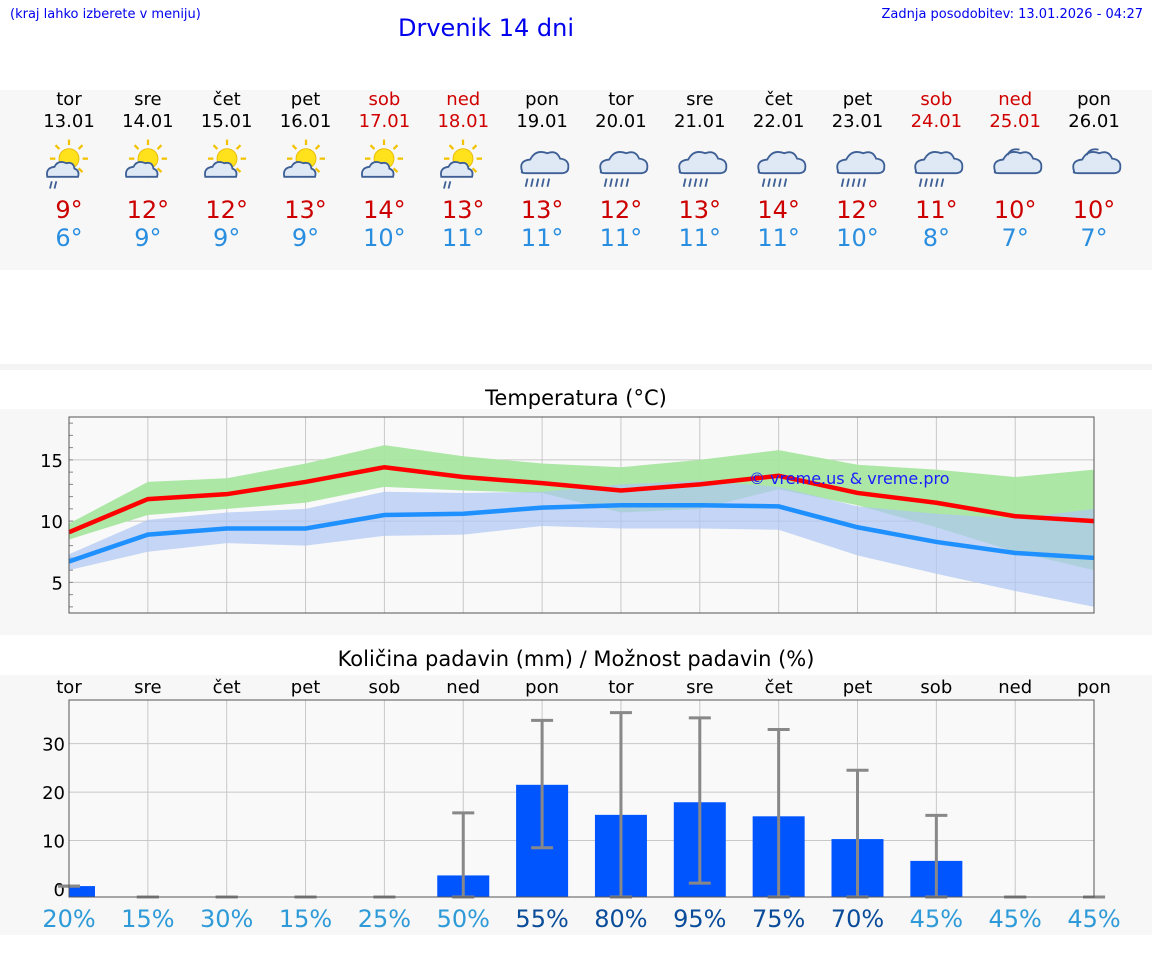 This screenshot has width=1152, height=975. Describe the element at coordinates (1015, 121) in the screenshot. I see `day-date: 25.01` at that location.